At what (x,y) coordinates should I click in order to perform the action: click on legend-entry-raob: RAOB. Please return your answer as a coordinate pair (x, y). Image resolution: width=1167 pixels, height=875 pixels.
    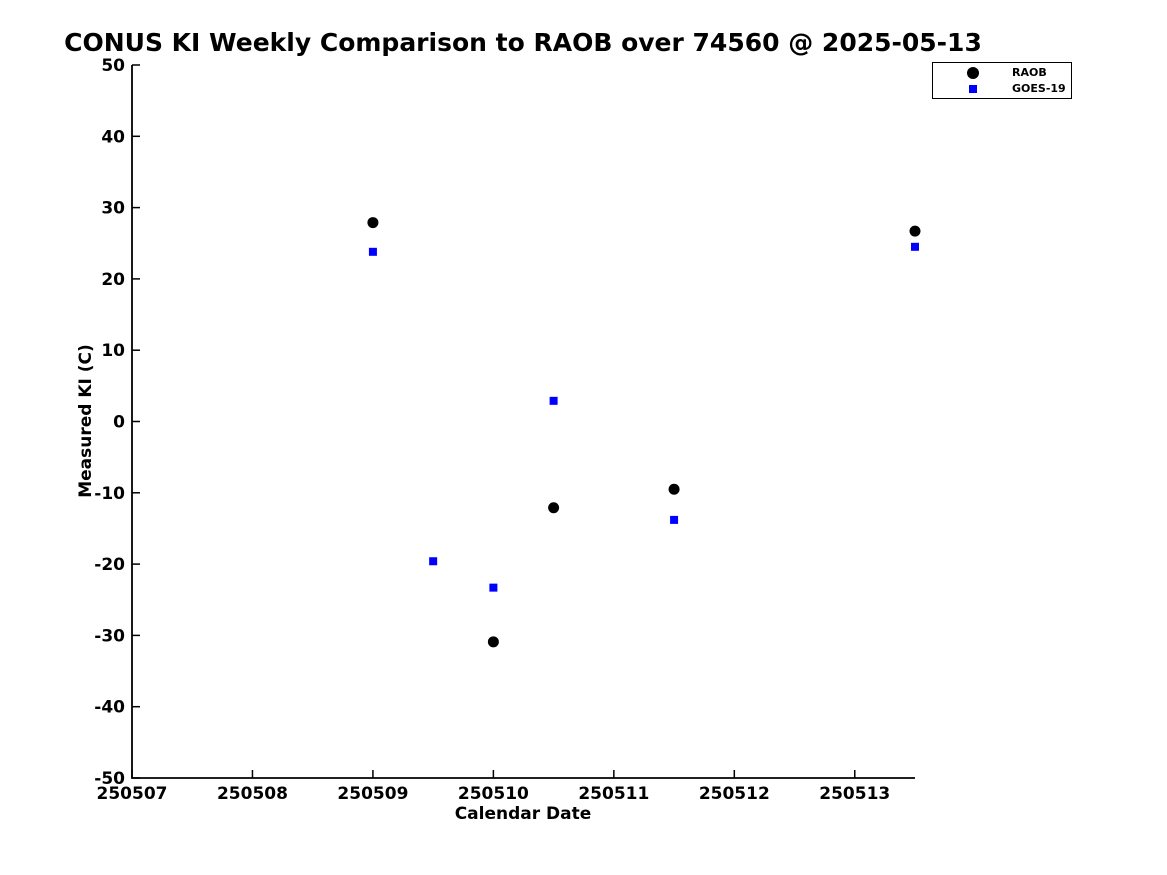
    Looking at the image, I should click on (1002, 72).